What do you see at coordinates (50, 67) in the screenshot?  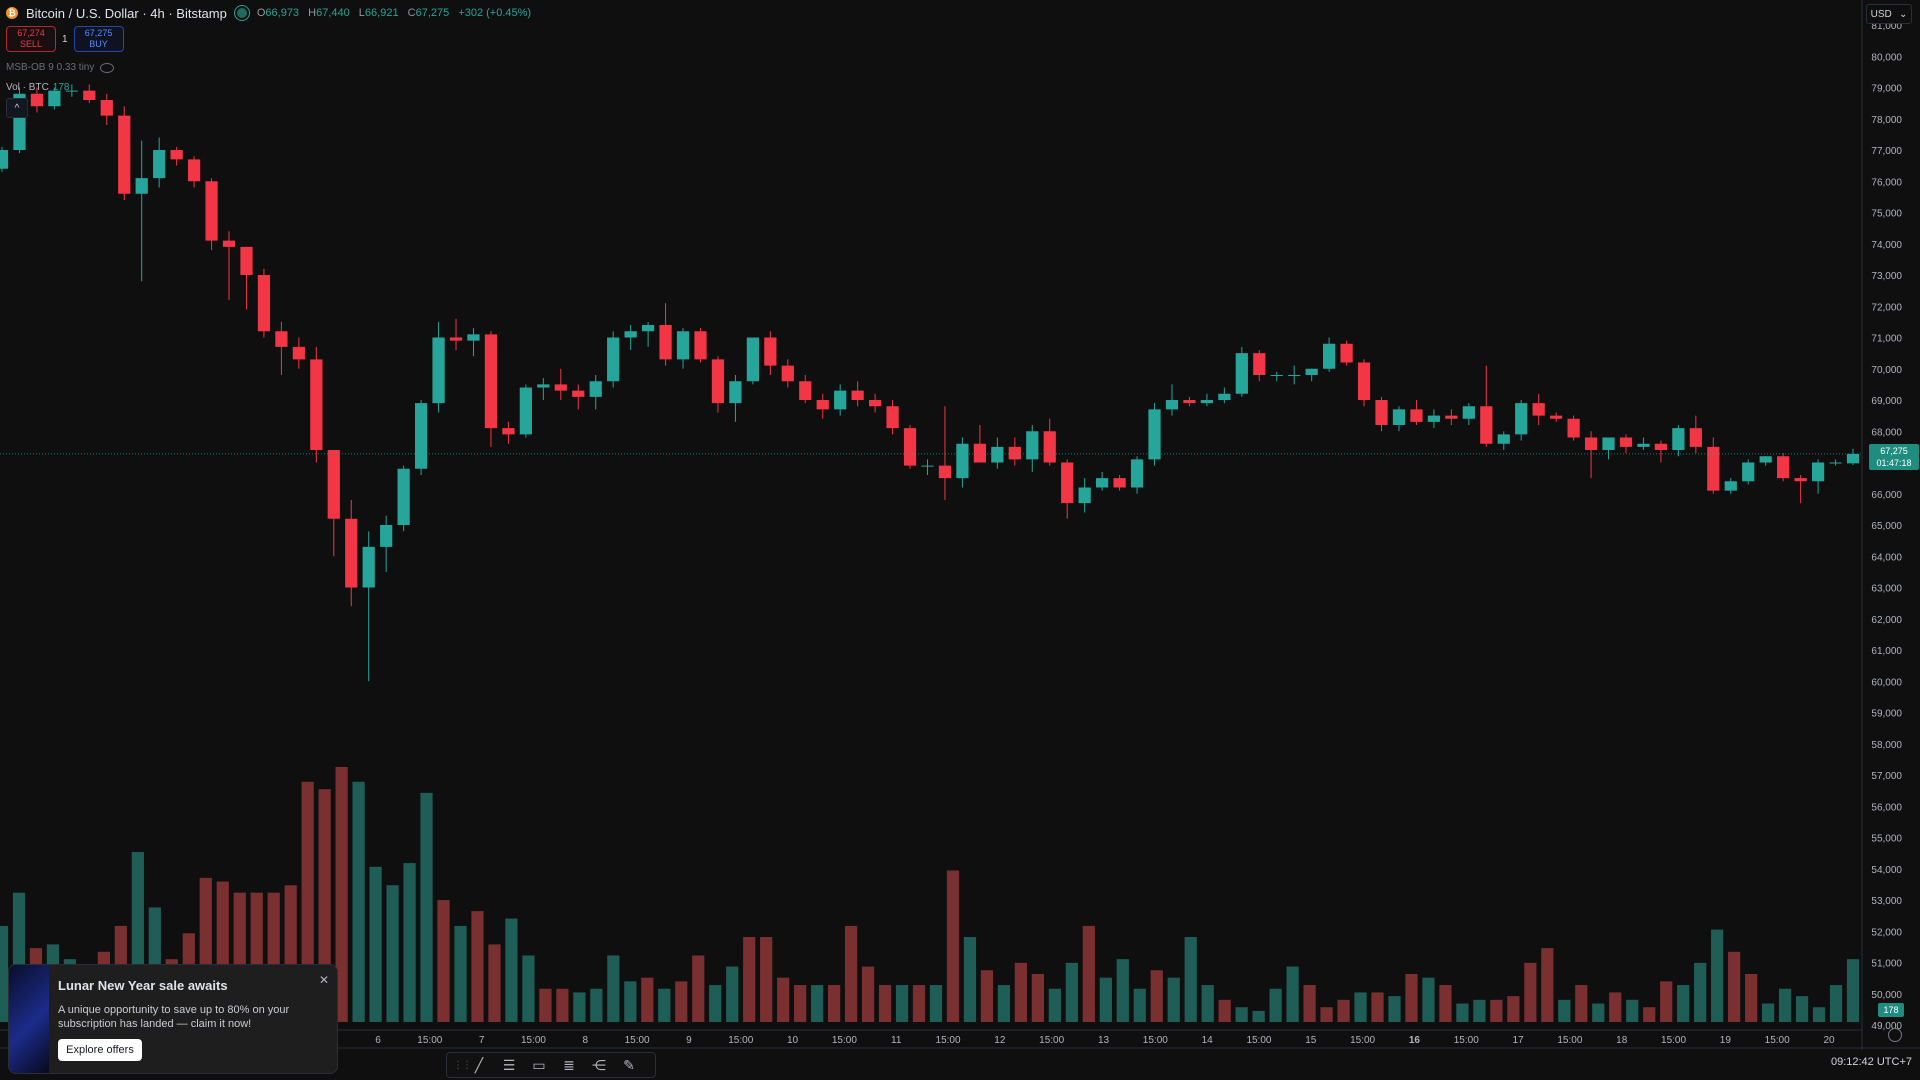 I see `indicator-label: MSB-OB 9 0.33 tiny` at bounding box center [50, 67].